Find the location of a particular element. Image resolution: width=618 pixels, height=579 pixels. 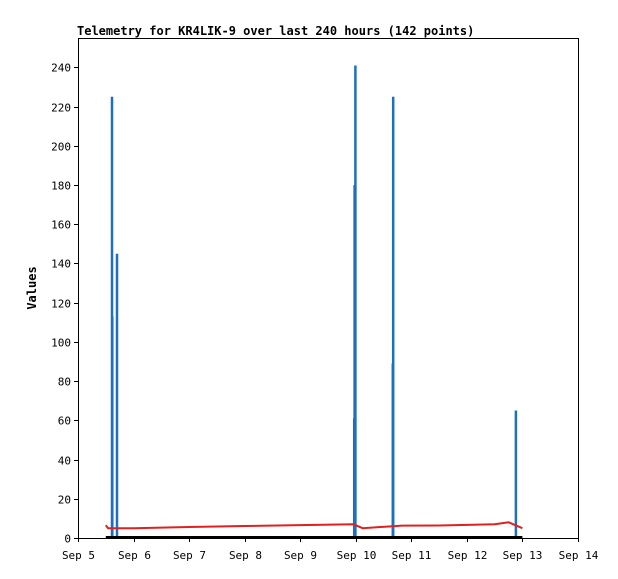

y-tick-label: 120 is located at coordinates (61, 304).